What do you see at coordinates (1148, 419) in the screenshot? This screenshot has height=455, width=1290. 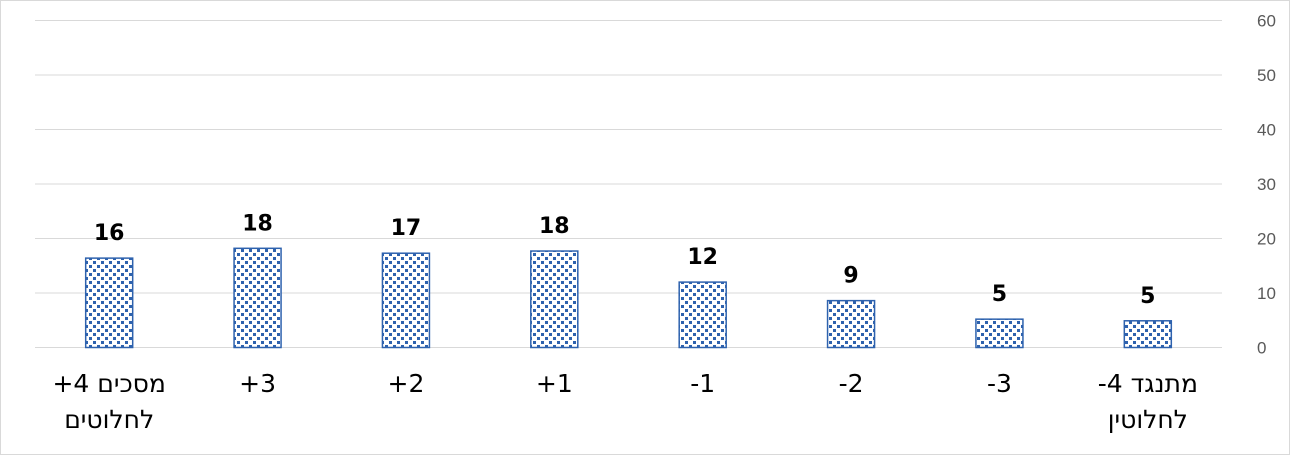 I see `category-label-line: לחלוטין` at bounding box center [1148, 419].